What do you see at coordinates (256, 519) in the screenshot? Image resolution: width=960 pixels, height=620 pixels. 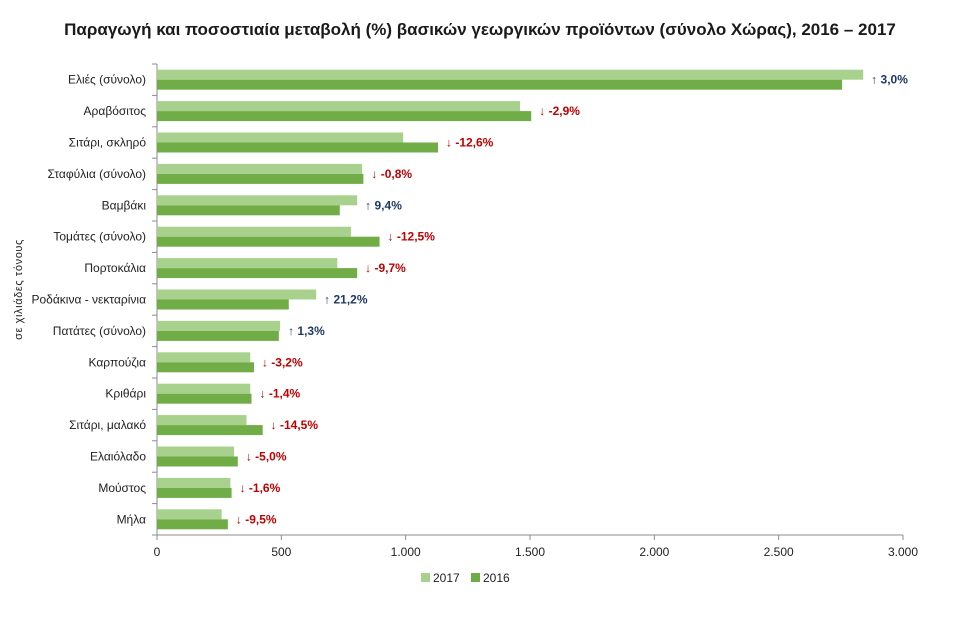 I see `change-label: ↓ -9,5%` at bounding box center [256, 519].